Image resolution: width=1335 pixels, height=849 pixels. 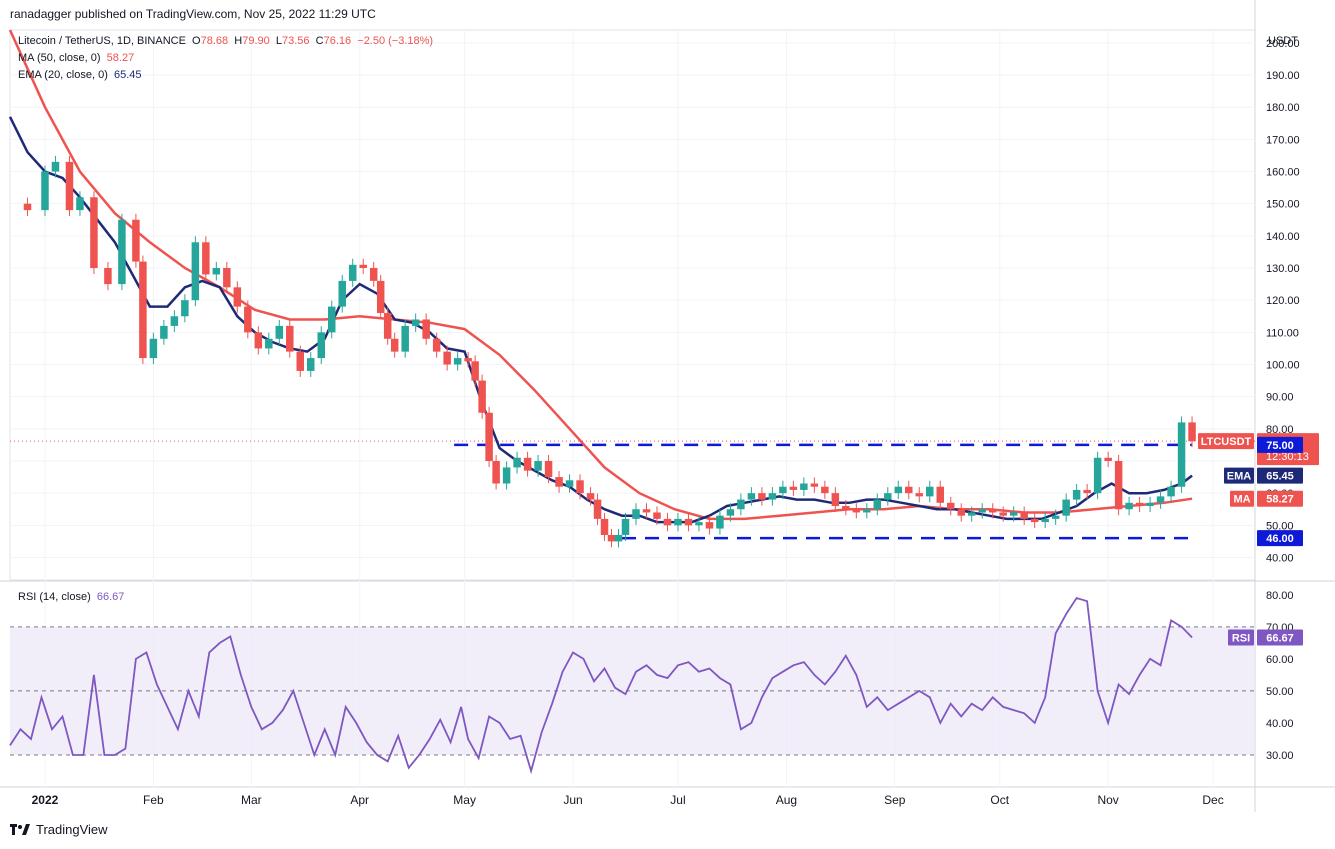 I want to click on time-tick-label: Jun, so click(x=572, y=800).